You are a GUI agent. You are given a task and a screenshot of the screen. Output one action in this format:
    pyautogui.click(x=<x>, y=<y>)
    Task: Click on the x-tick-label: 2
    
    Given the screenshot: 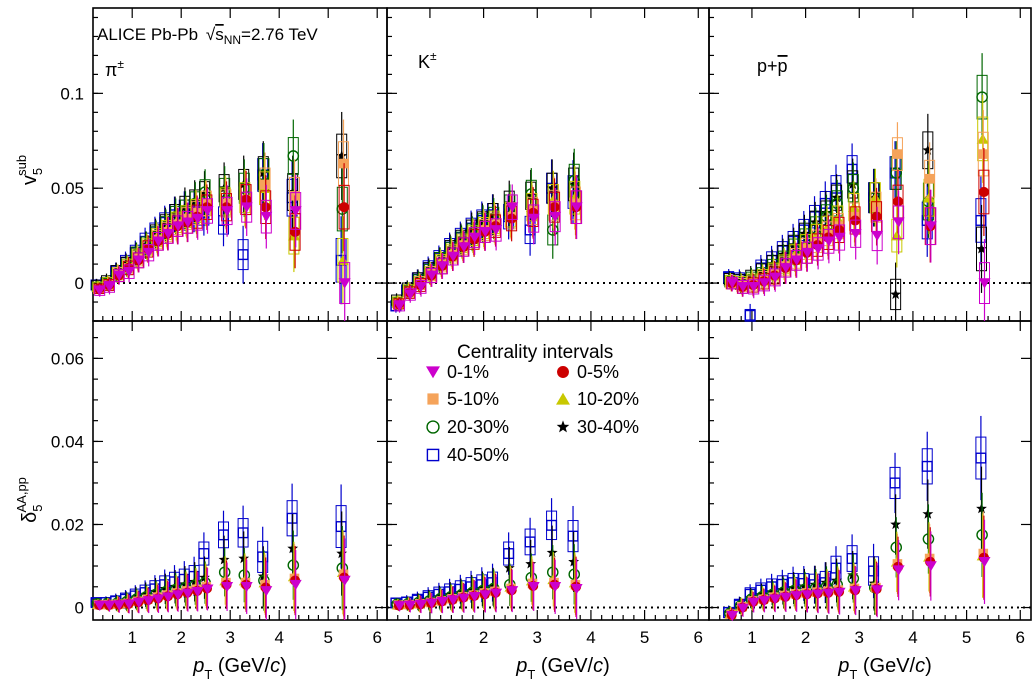 What is the action you would take?
    pyautogui.click(x=483, y=637)
    